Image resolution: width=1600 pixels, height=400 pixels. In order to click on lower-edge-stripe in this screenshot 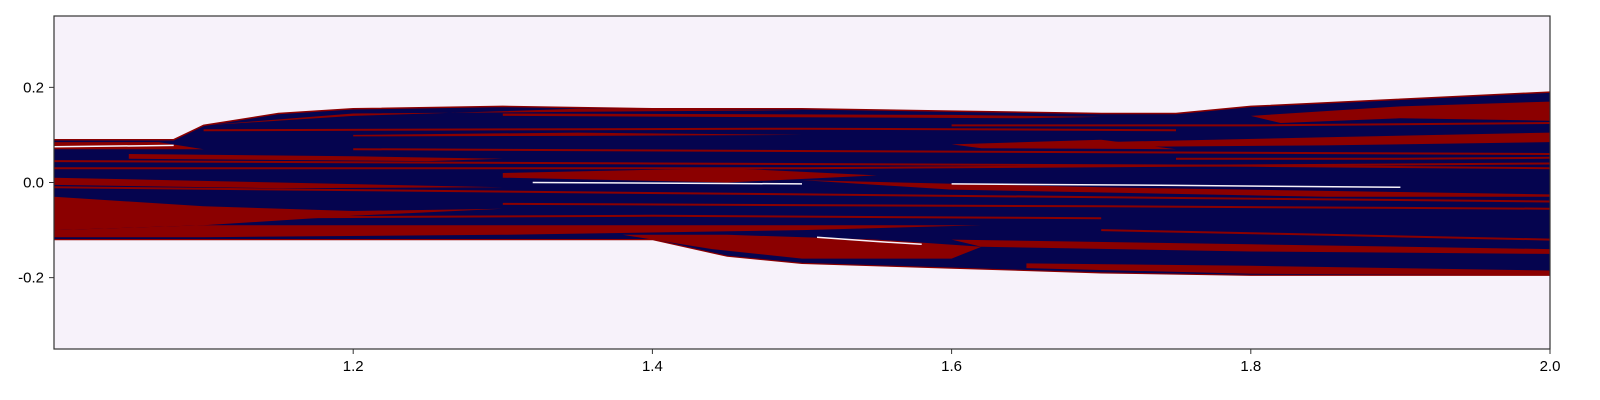, I will do `click(802, 257)`.